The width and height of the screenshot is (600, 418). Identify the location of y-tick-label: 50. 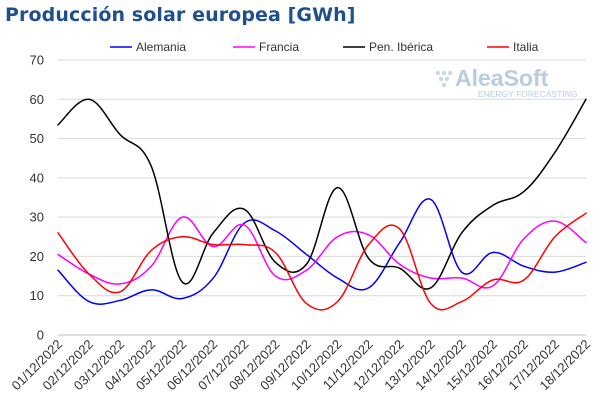
(37, 138).